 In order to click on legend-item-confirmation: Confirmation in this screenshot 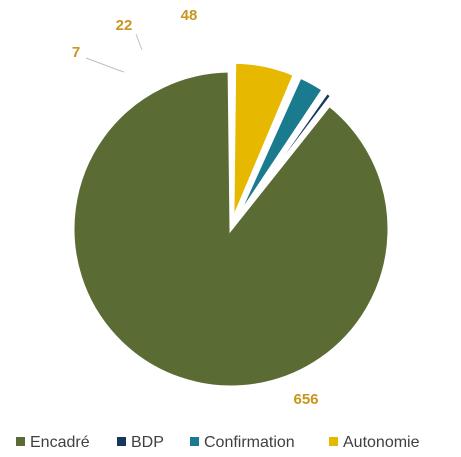, I will do `click(242, 442)`.